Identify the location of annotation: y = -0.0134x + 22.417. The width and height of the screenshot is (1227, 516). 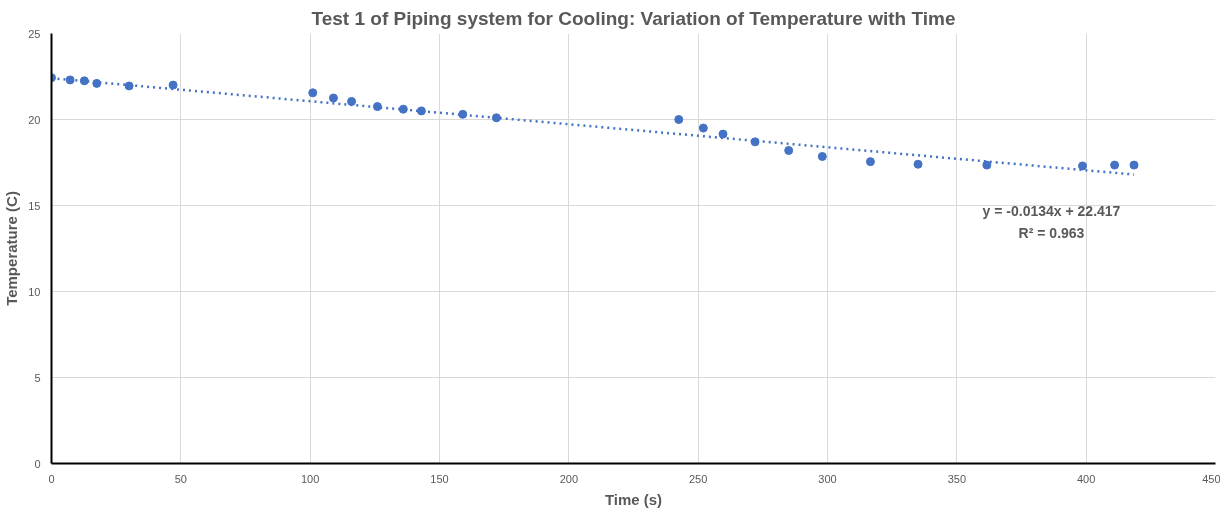
(1051, 210).